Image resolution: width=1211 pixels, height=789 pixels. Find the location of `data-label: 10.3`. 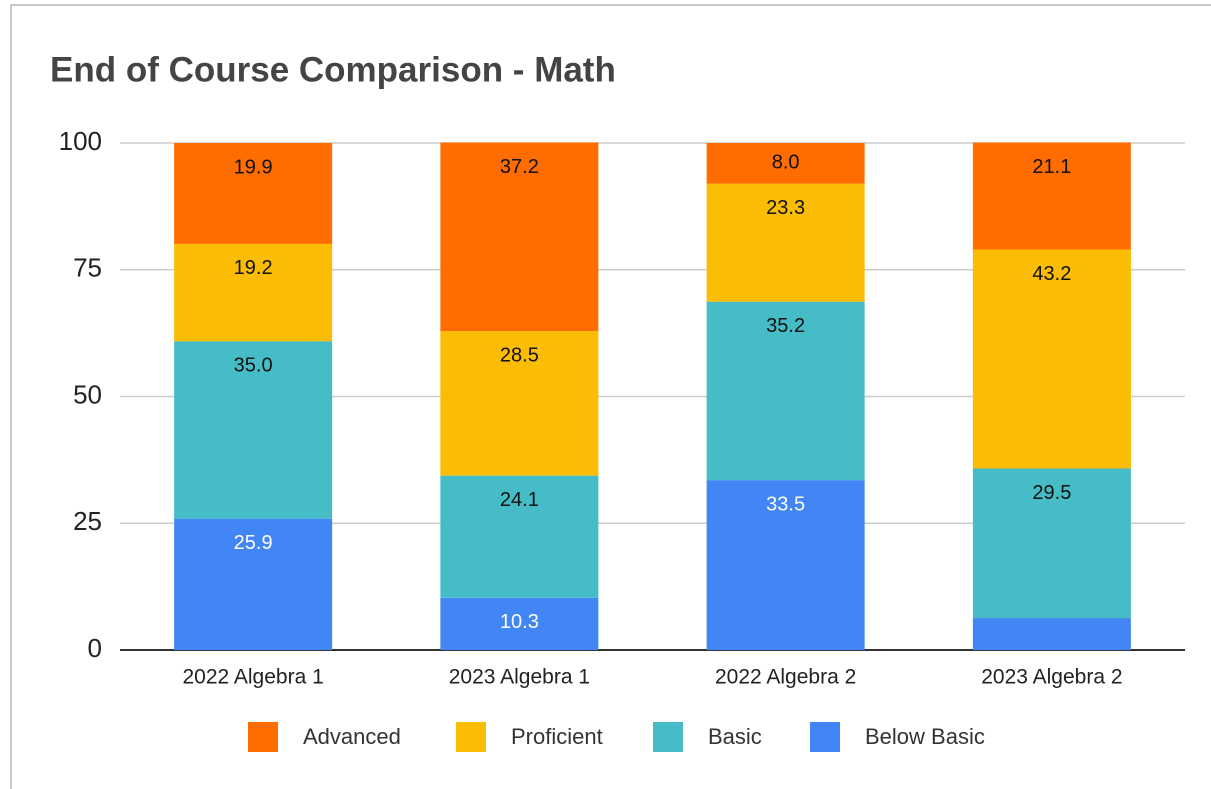

data-label: 10.3 is located at coordinates (519, 622).